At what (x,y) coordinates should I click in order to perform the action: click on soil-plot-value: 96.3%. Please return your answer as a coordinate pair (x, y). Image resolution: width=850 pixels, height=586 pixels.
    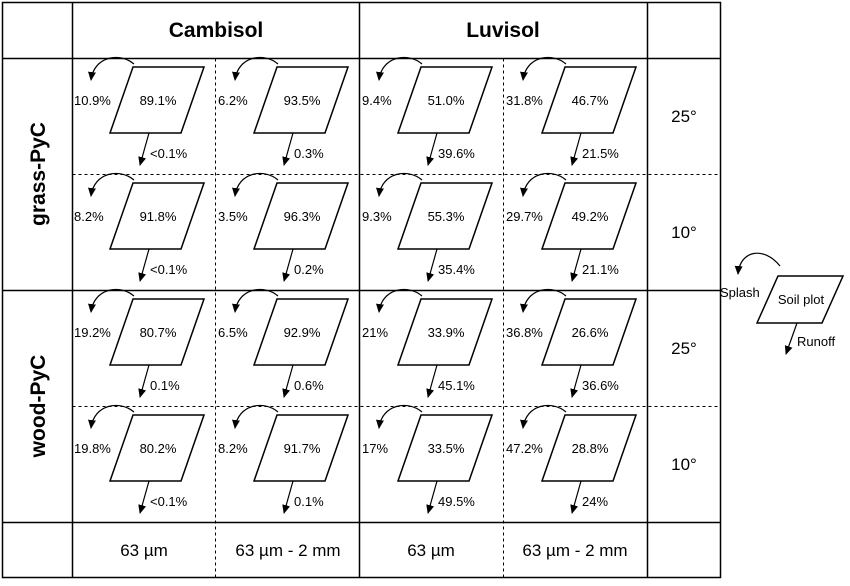
    Looking at the image, I should click on (302, 216).